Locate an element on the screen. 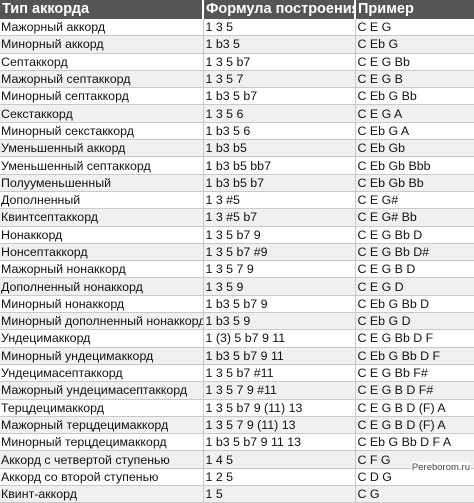 This screenshot has width=474, height=503. table-row: Уменьшенный аккорд 1 b3 b5 C Eb Gb is located at coordinates (237, 148).